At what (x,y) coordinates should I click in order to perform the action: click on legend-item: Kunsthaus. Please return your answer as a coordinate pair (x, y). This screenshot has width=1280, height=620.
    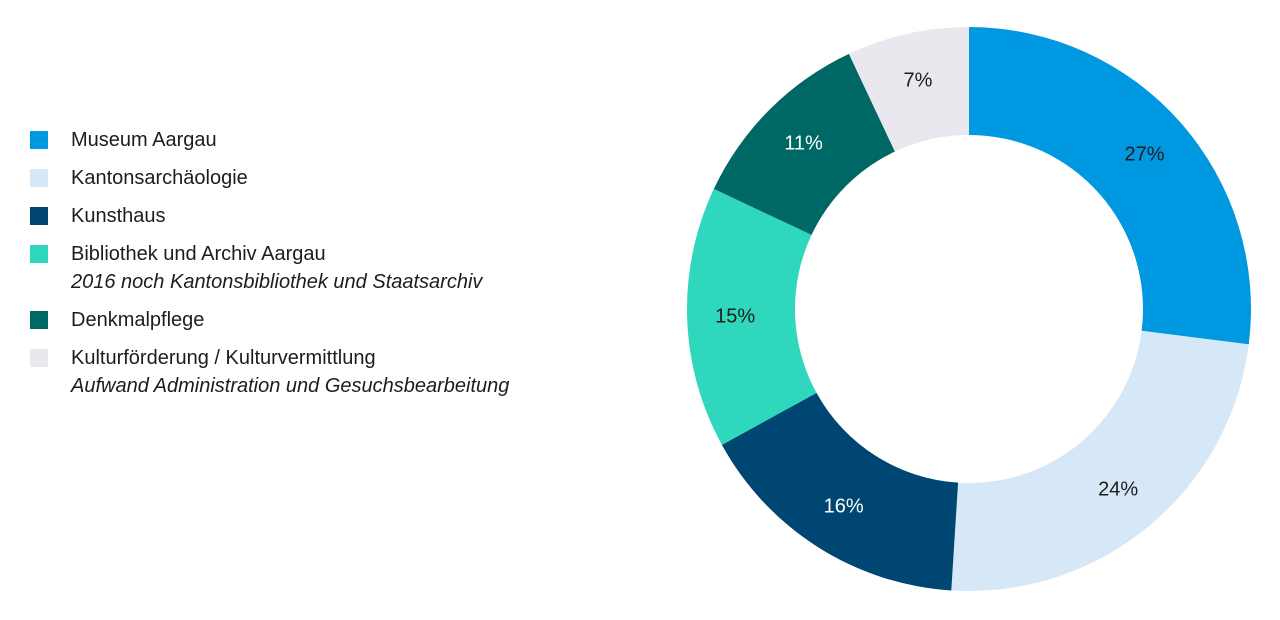
    Looking at the image, I should click on (330, 216).